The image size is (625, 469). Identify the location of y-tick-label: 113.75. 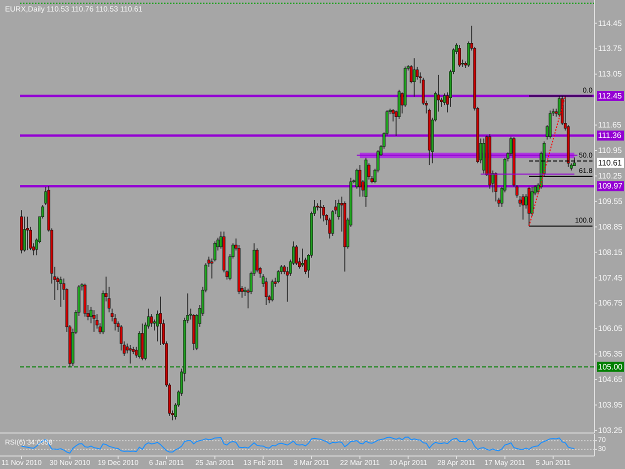
(610, 49).